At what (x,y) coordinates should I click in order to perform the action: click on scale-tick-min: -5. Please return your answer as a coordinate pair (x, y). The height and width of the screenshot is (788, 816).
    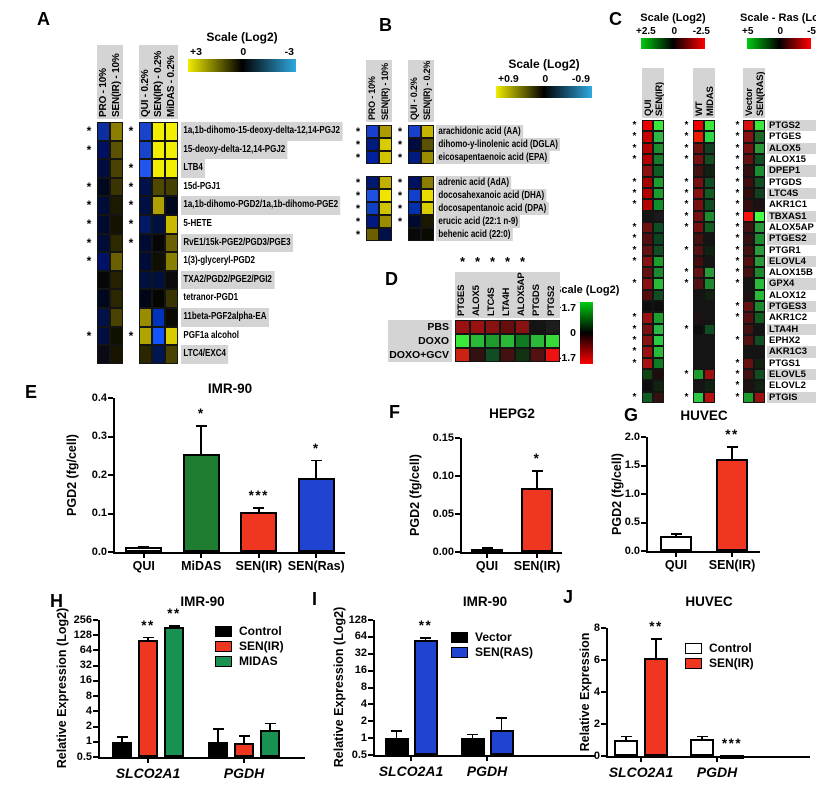
    Looking at the image, I should click on (811, 31).